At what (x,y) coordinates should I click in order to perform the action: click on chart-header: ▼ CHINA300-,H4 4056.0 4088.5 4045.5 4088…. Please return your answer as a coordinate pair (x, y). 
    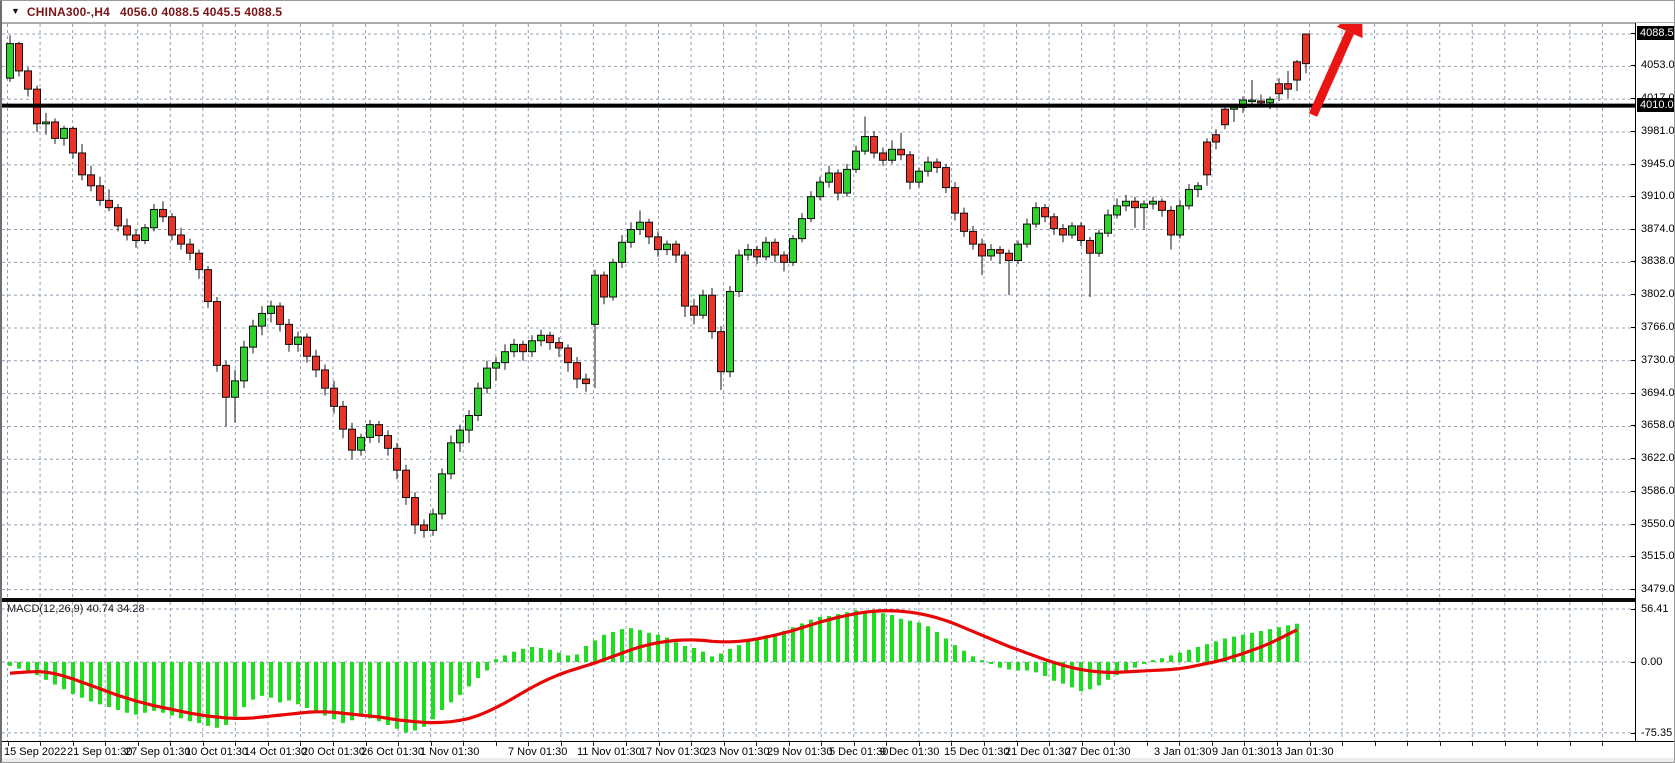
    Looking at the image, I should click on (838, 12).